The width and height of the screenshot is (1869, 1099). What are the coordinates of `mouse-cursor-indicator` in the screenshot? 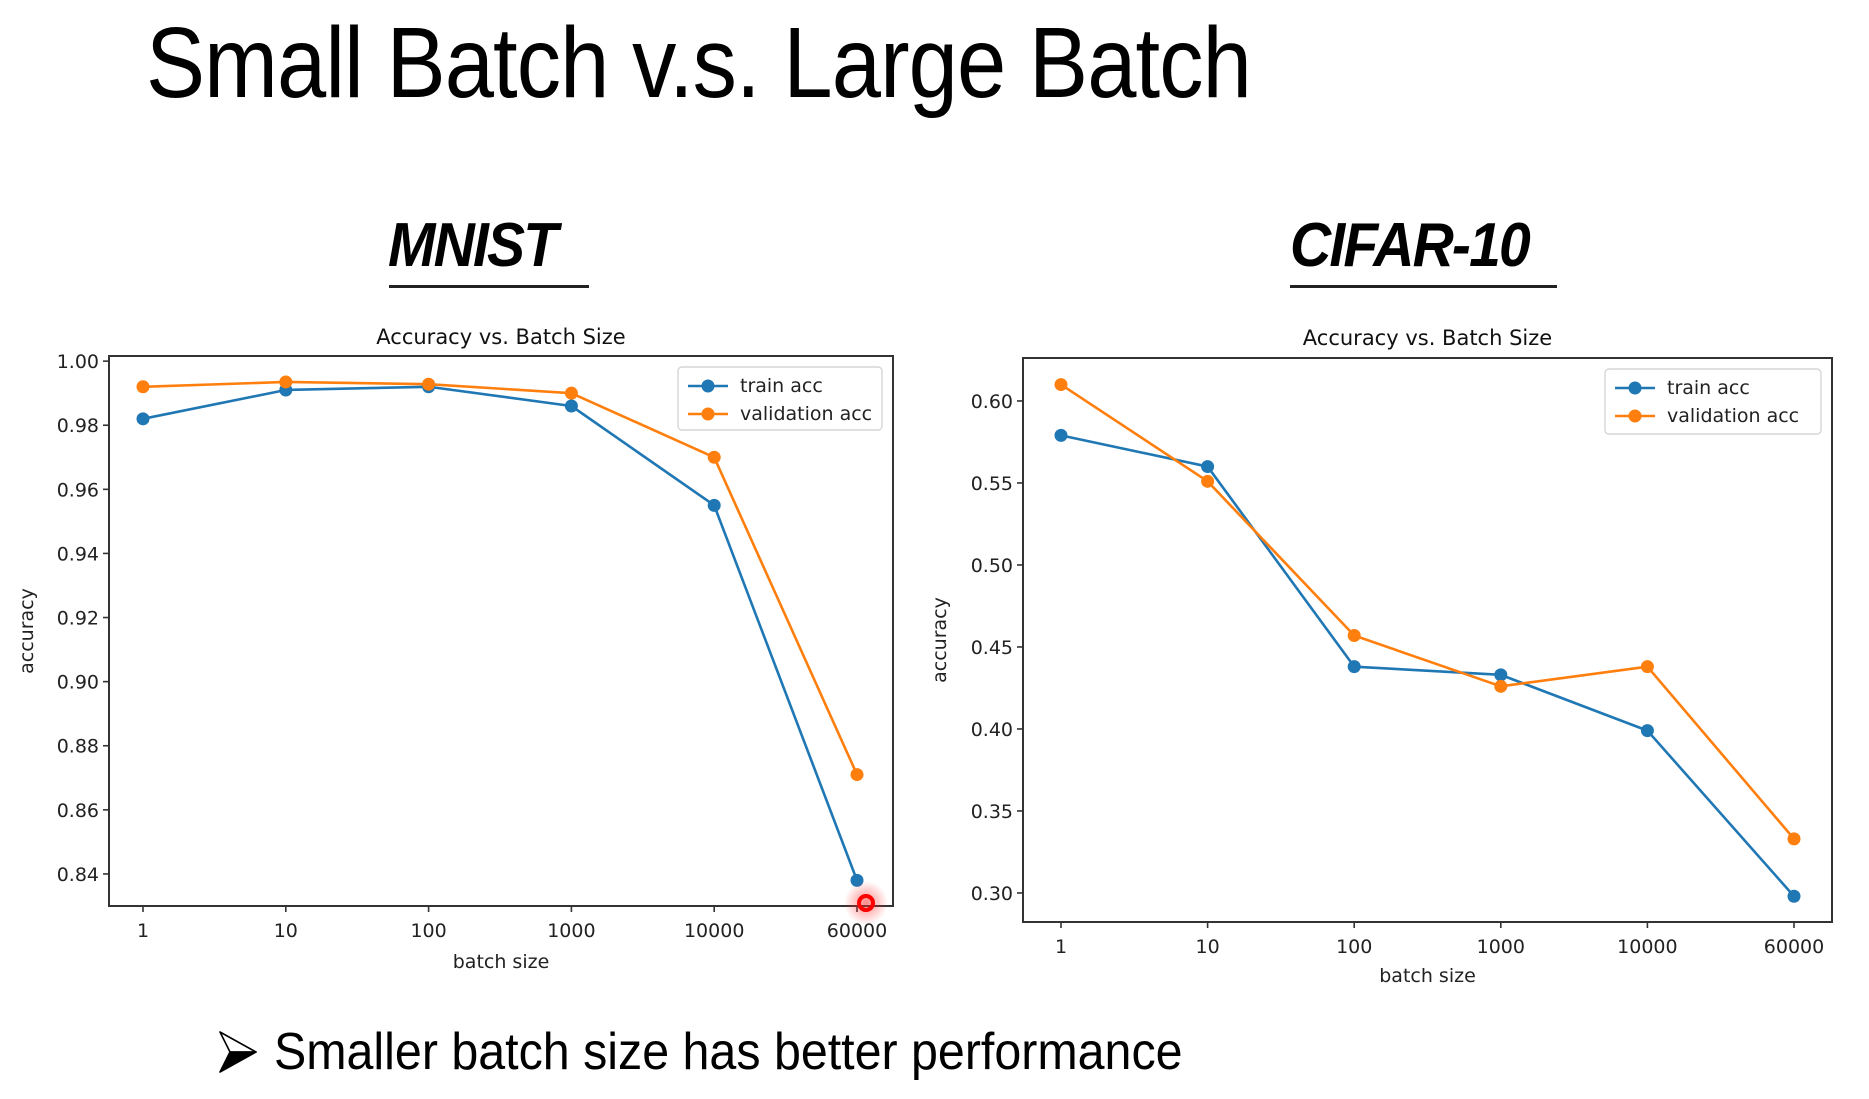 It's located at (866, 903).